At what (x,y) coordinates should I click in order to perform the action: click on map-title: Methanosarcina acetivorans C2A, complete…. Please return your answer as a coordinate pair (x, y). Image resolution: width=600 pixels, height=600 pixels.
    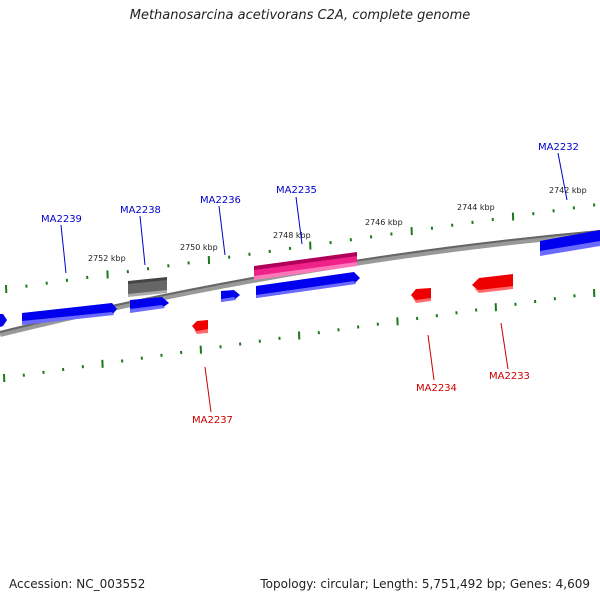
    Looking at the image, I should click on (300, 15).